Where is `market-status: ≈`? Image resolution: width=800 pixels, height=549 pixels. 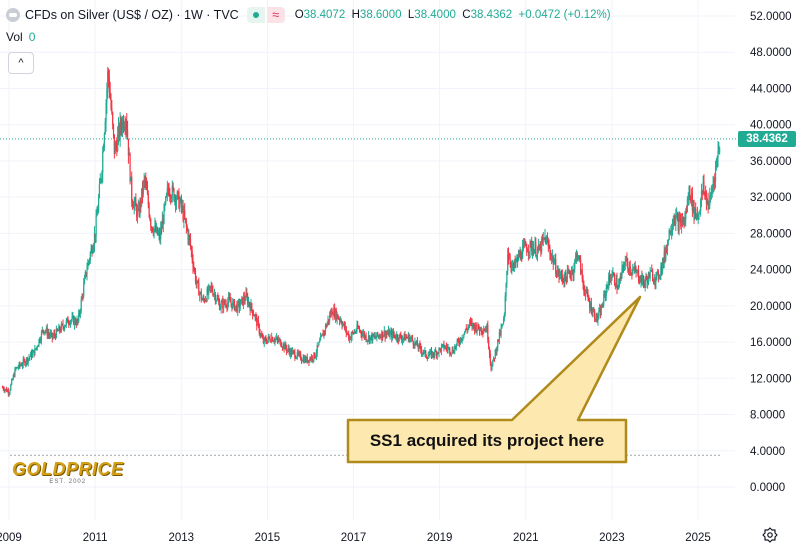 market-status: ≈ is located at coordinates (265, 15).